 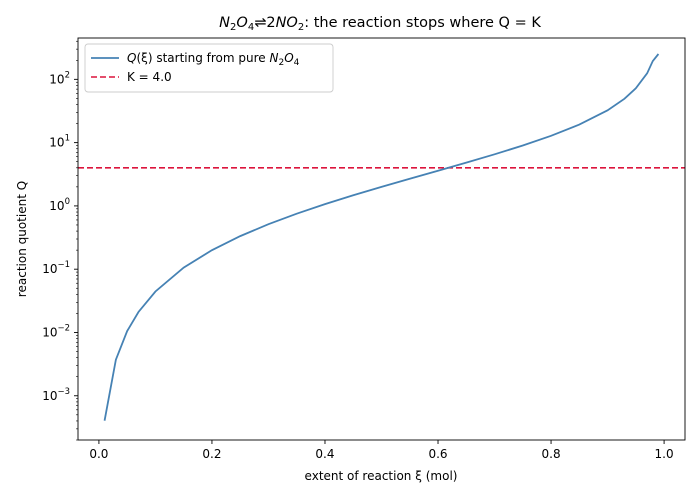 What do you see at coordinates (224, 23) in the screenshot?
I see `title-reactant: N` at bounding box center [224, 23].